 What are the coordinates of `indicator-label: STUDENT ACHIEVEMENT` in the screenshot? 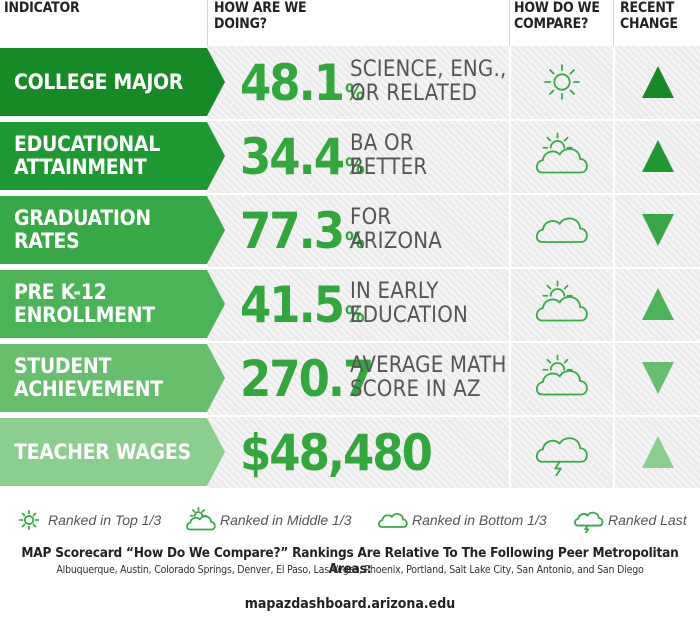 It's located at (112, 378).